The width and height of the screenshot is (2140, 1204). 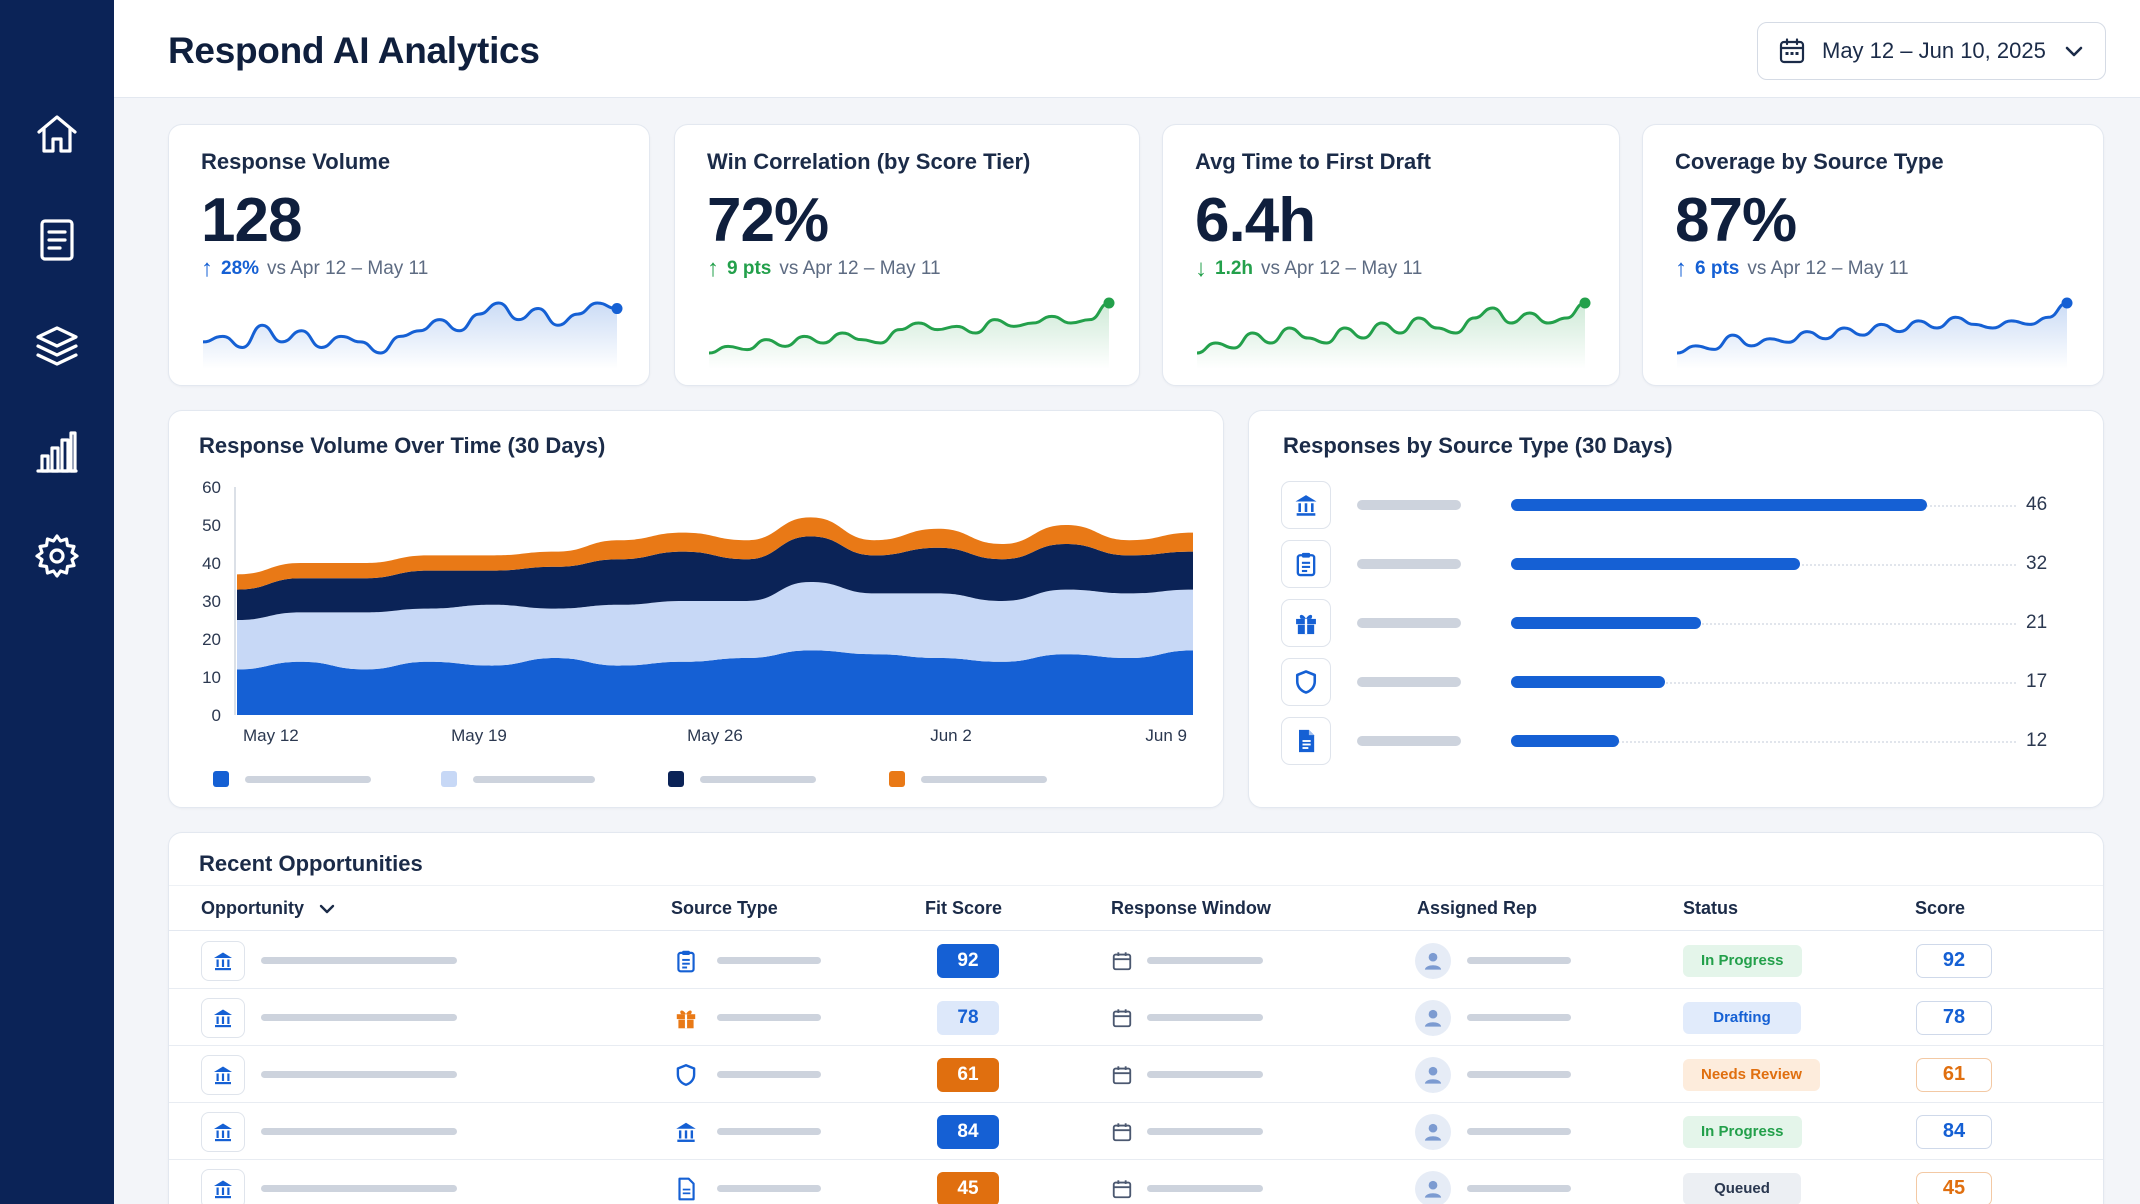 I want to click on bar-value-label: 32, so click(x=2037, y=563).